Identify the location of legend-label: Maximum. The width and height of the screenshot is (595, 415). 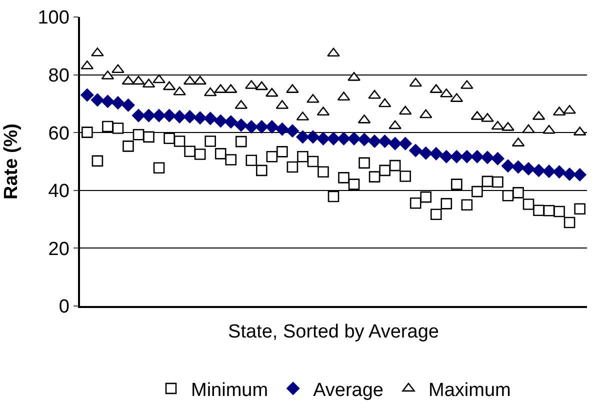
(469, 390).